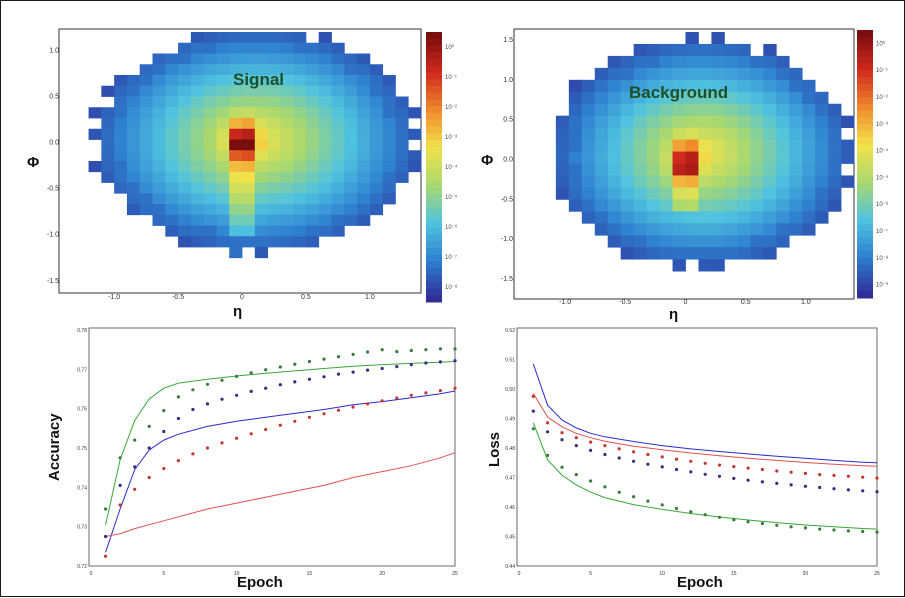  What do you see at coordinates (510, 361) in the screenshot?
I see `y-tick-label: 0.51` at bounding box center [510, 361].